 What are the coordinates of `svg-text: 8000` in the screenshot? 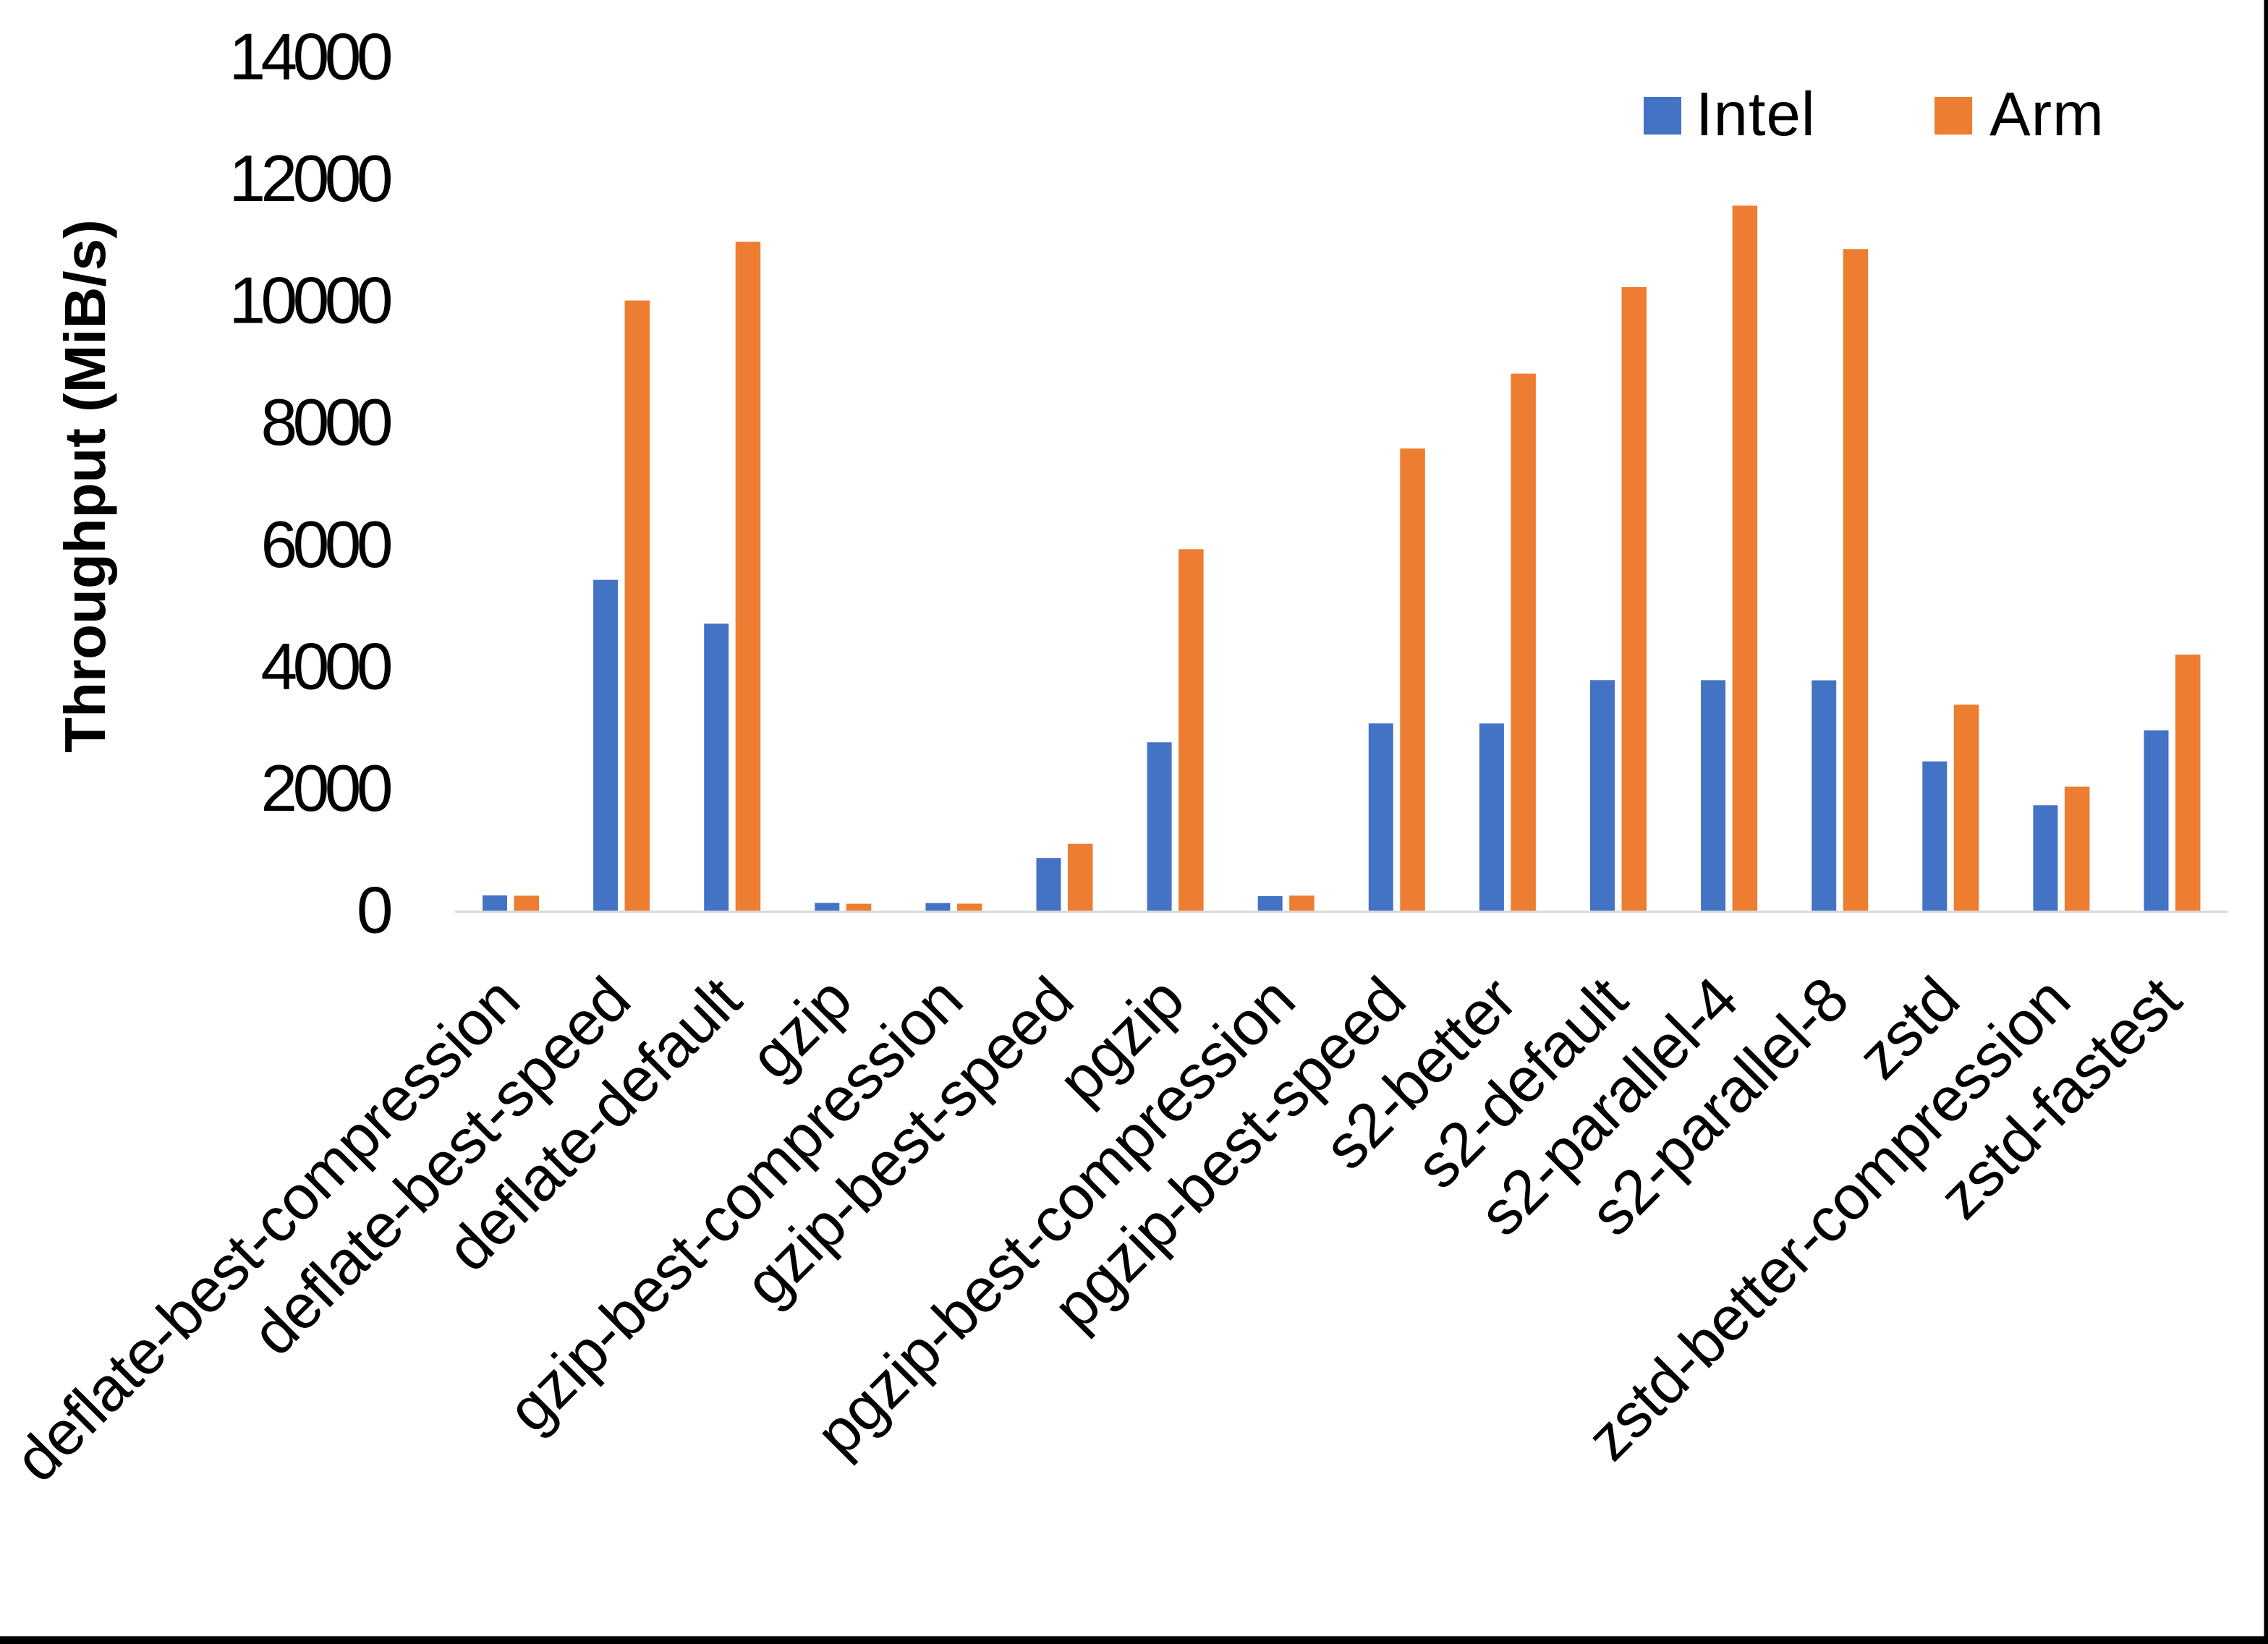 It's located at (326, 422).